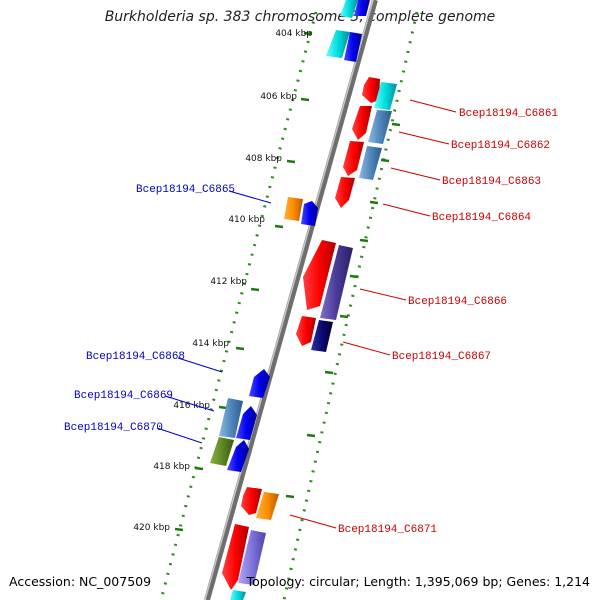 The height and width of the screenshot is (600, 600). Describe the element at coordinates (210, 344) in the screenshot. I see `scale-label: 414 kbp` at that location.